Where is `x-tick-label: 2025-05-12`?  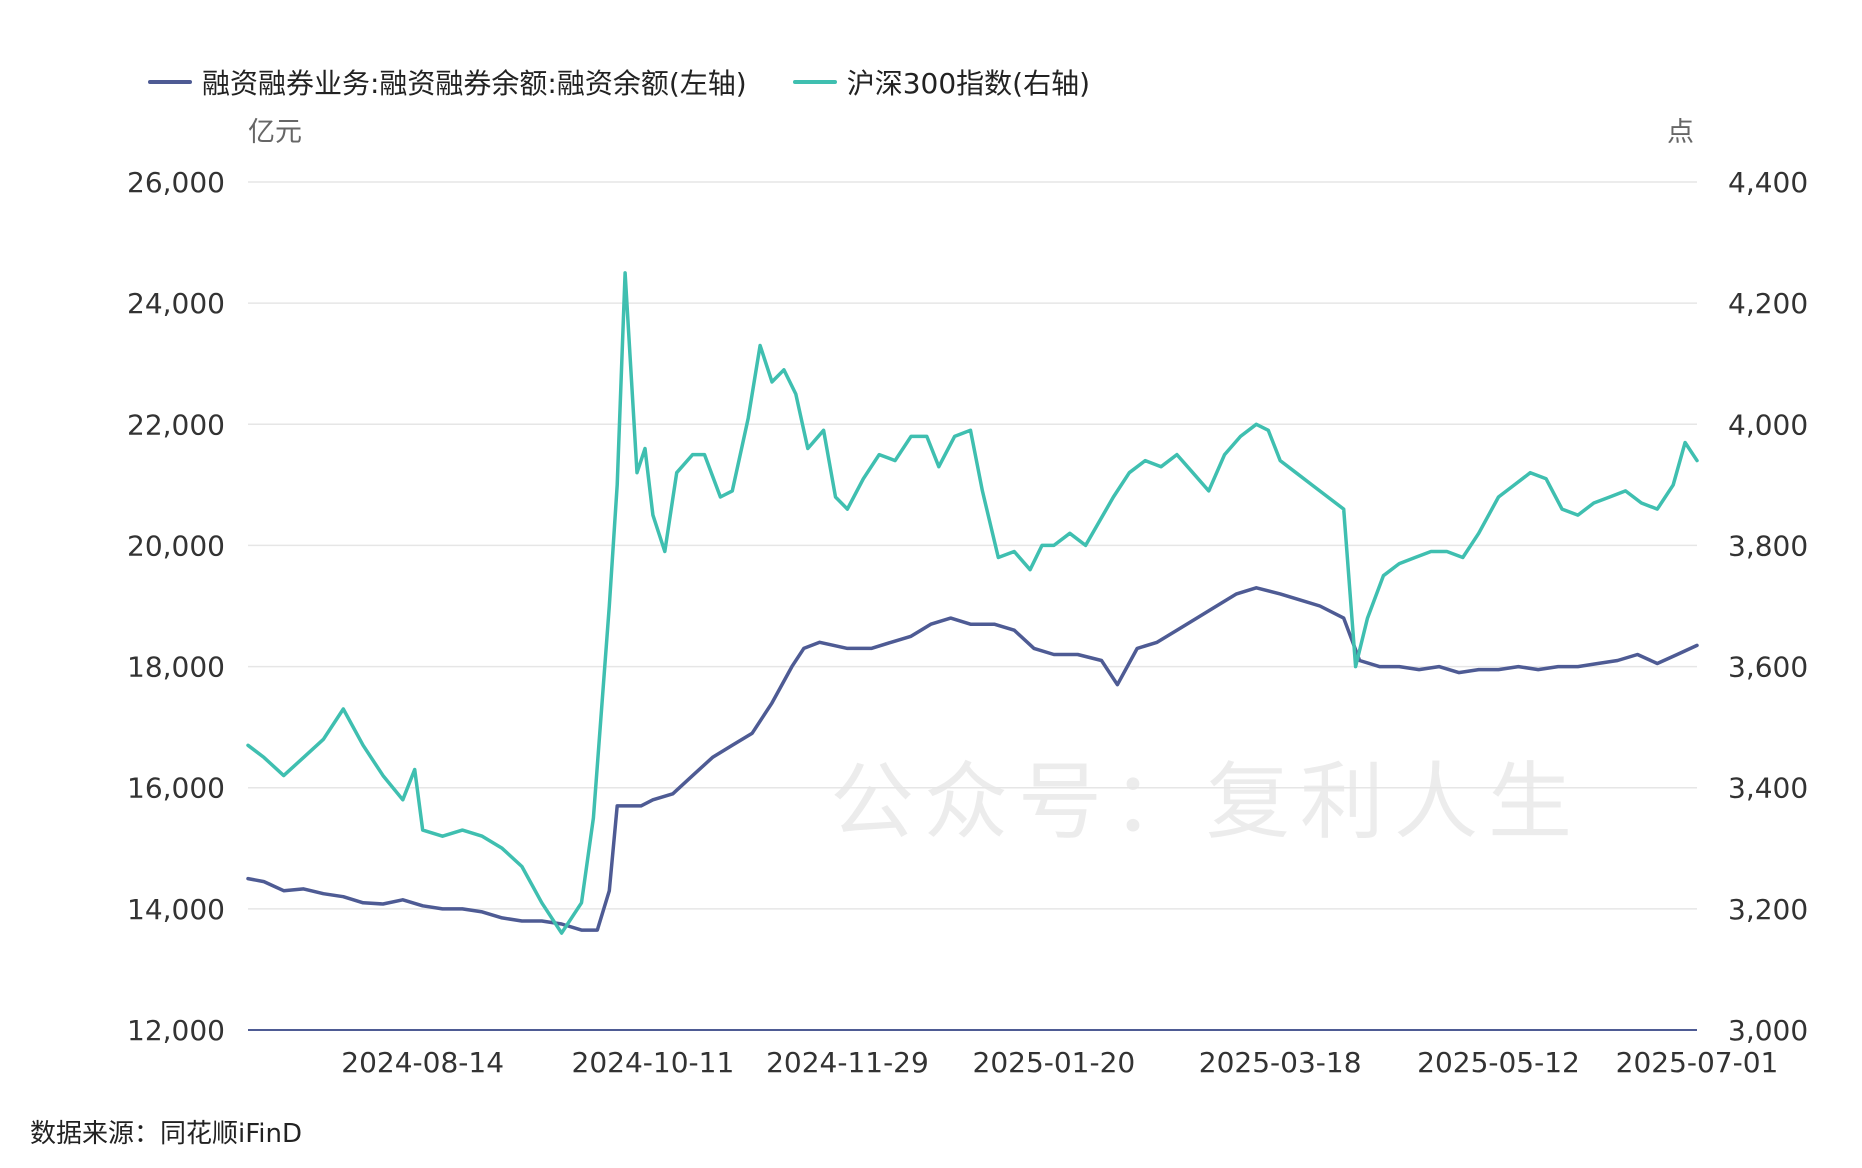
x-tick-label: 2025-05-12 is located at coordinates (1498, 1062).